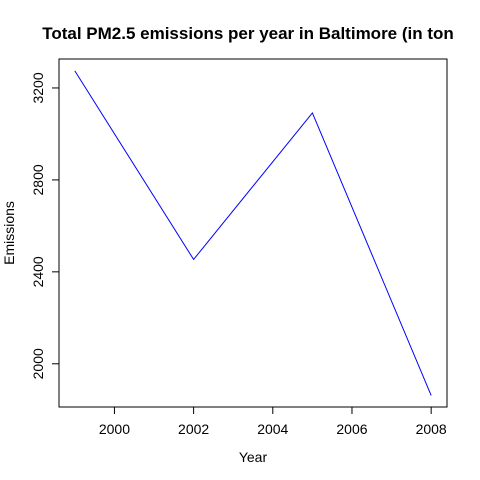 This screenshot has width=480, height=480. I want to click on y-tick-label-1: 2400, so click(38, 271).